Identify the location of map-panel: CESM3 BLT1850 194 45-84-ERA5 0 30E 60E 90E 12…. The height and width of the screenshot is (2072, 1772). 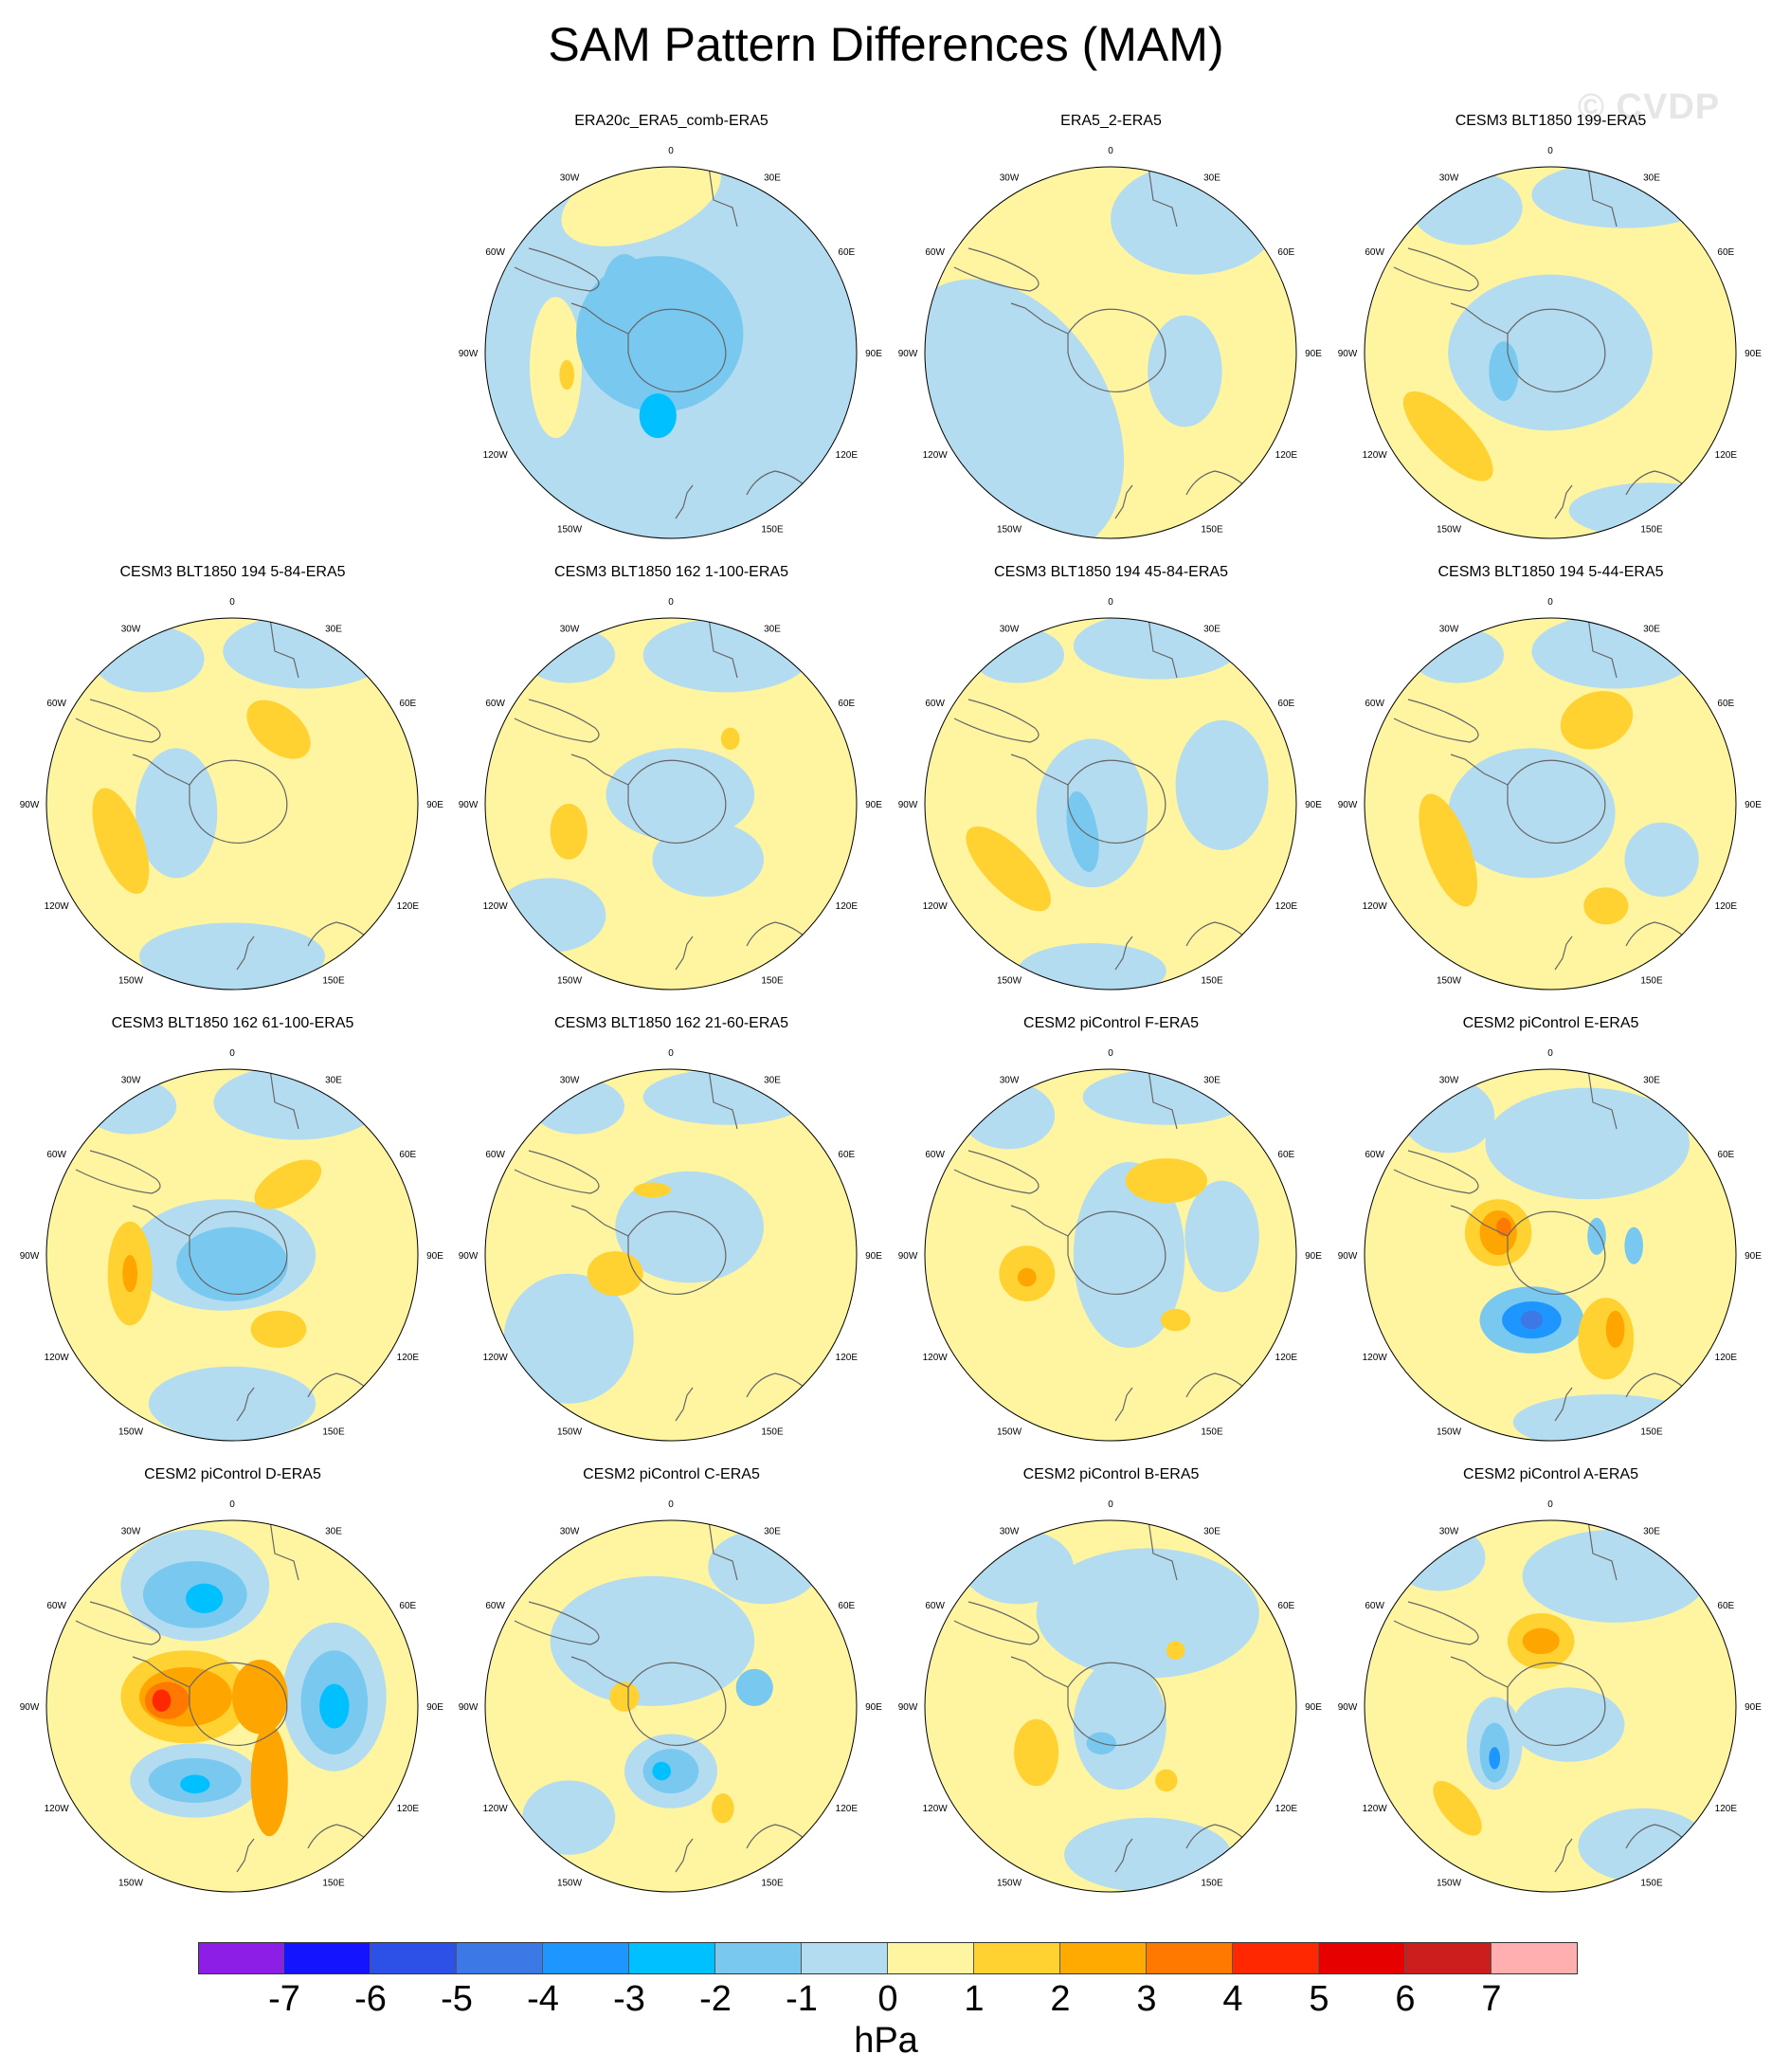
(1111, 781).